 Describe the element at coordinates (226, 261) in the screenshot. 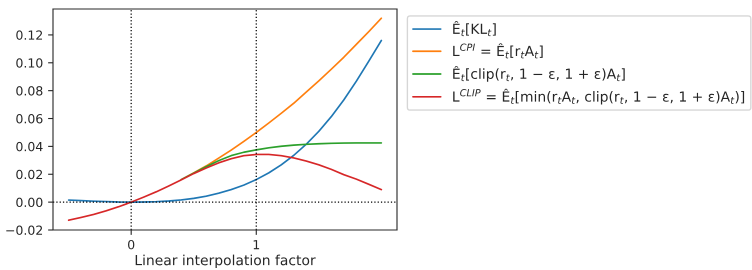

I see `x-axis-title: Linear interpolation factor` at that location.